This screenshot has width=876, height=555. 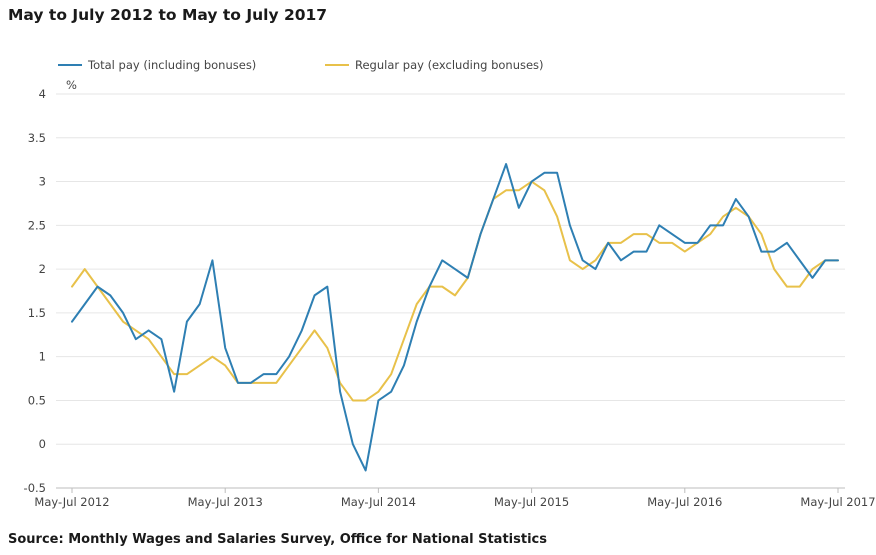 What do you see at coordinates (168, 15) in the screenshot?
I see `chart-title: May to July 2012 to May to July 2017` at bounding box center [168, 15].